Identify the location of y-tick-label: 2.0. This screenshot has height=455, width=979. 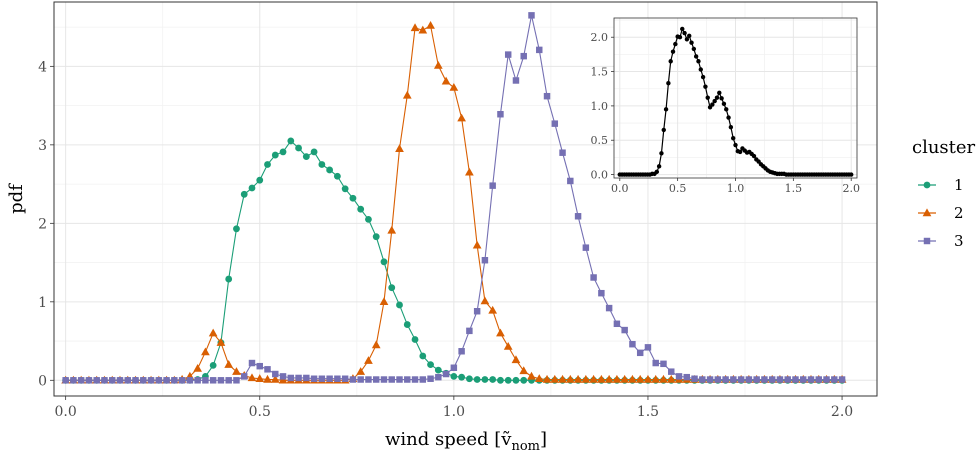
(600, 37).